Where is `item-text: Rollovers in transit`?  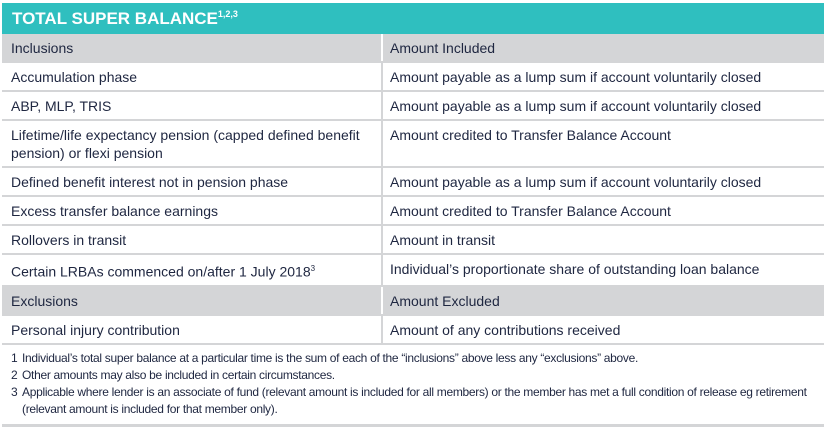 item-text: Rollovers in transit is located at coordinates (69, 240).